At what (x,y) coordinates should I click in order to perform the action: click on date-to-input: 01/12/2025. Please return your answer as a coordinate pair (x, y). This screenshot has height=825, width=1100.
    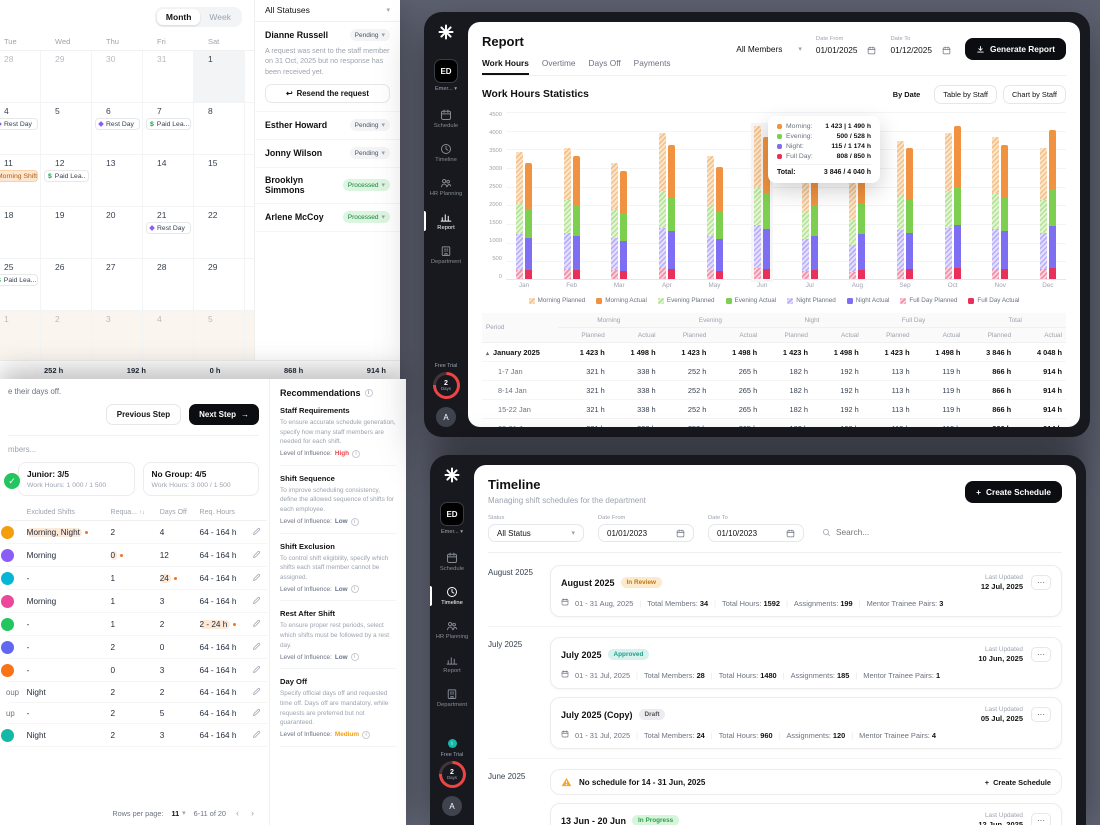
    Looking at the image, I should click on (920, 50).